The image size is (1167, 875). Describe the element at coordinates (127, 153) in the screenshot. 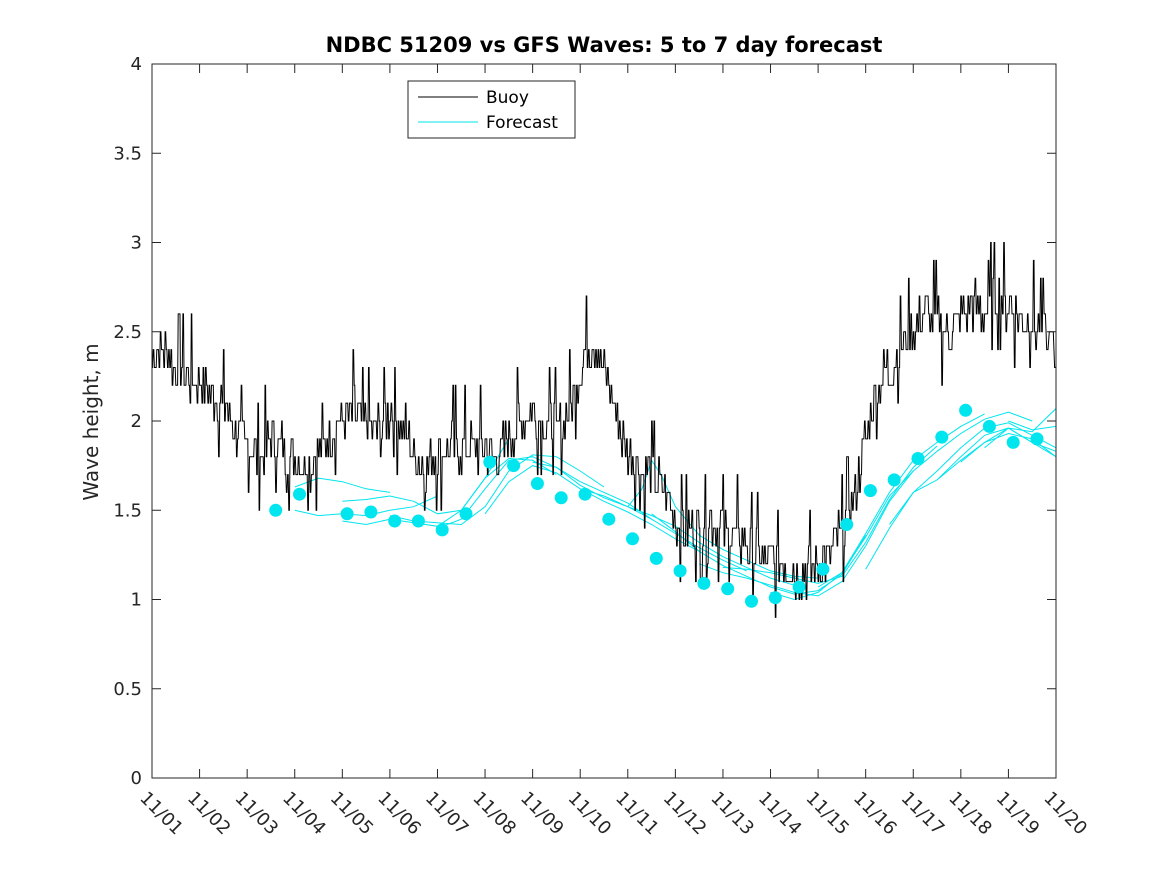

I see `y-tick-label: 3.5` at that location.